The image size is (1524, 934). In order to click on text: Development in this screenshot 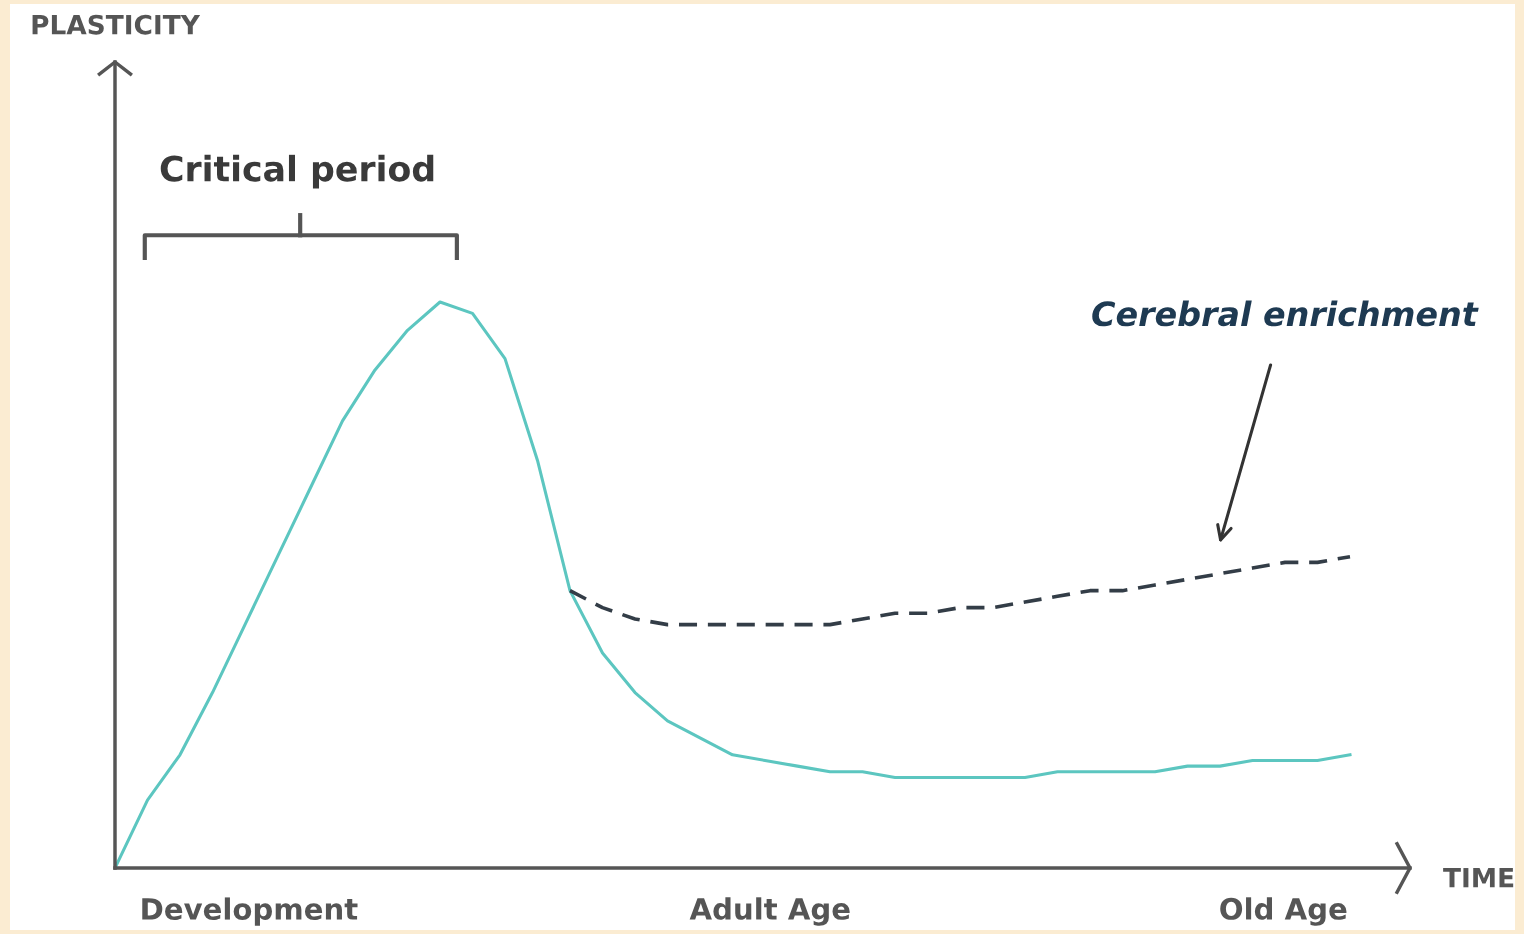, I will do `click(250, 911)`.